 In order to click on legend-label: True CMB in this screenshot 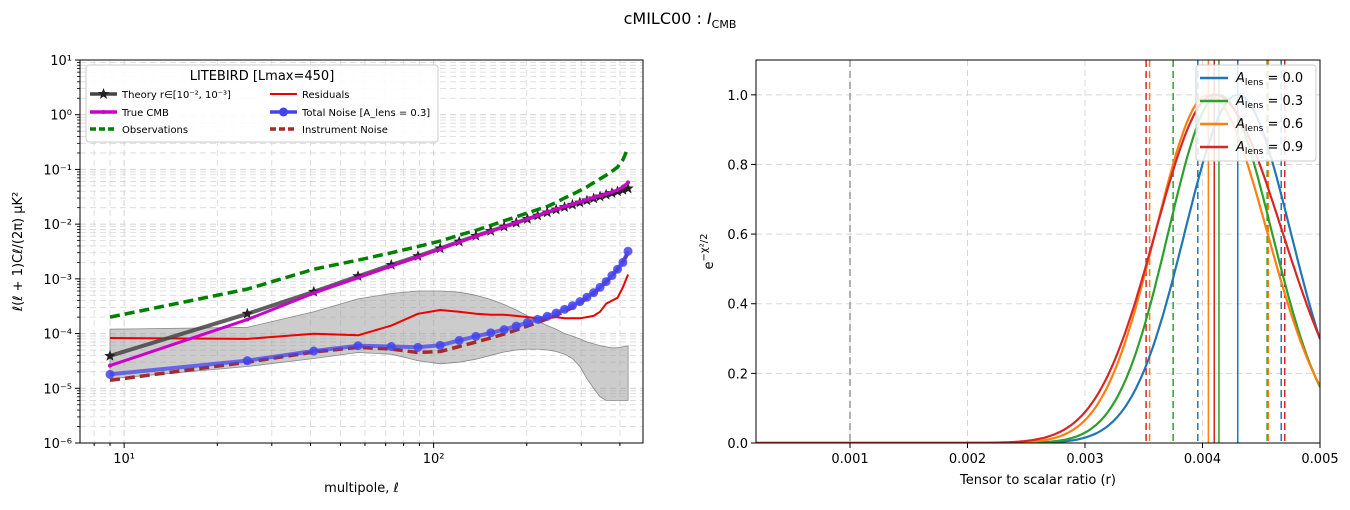, I will do `click(145, 113)`.